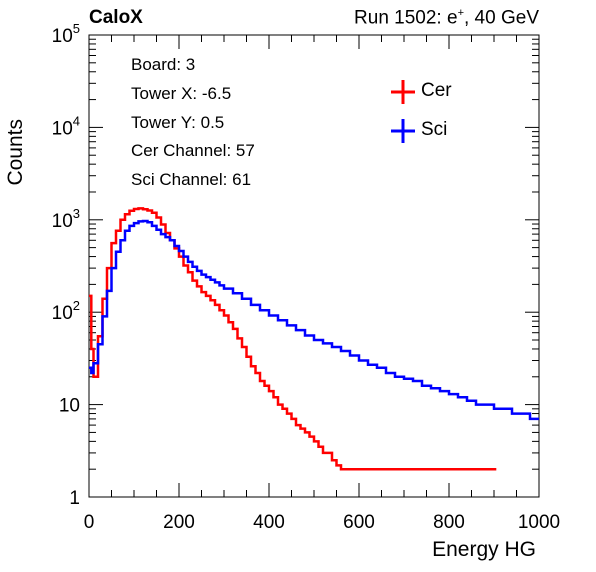  Describe the element at coordinates (406, 18) in the screenshot. I see `run-label-prefix: Run 1502: e` at that location.